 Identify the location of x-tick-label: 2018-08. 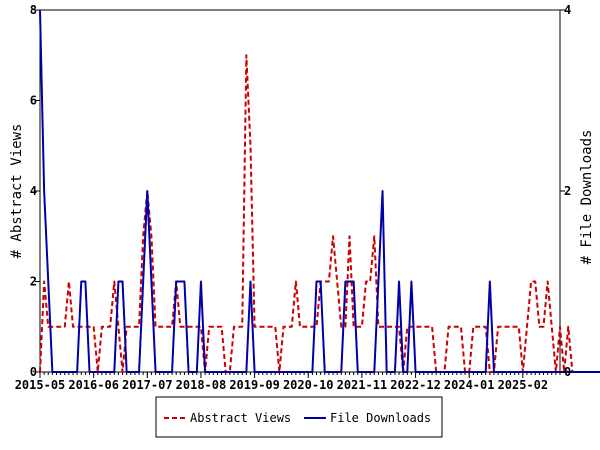
(201, 385).